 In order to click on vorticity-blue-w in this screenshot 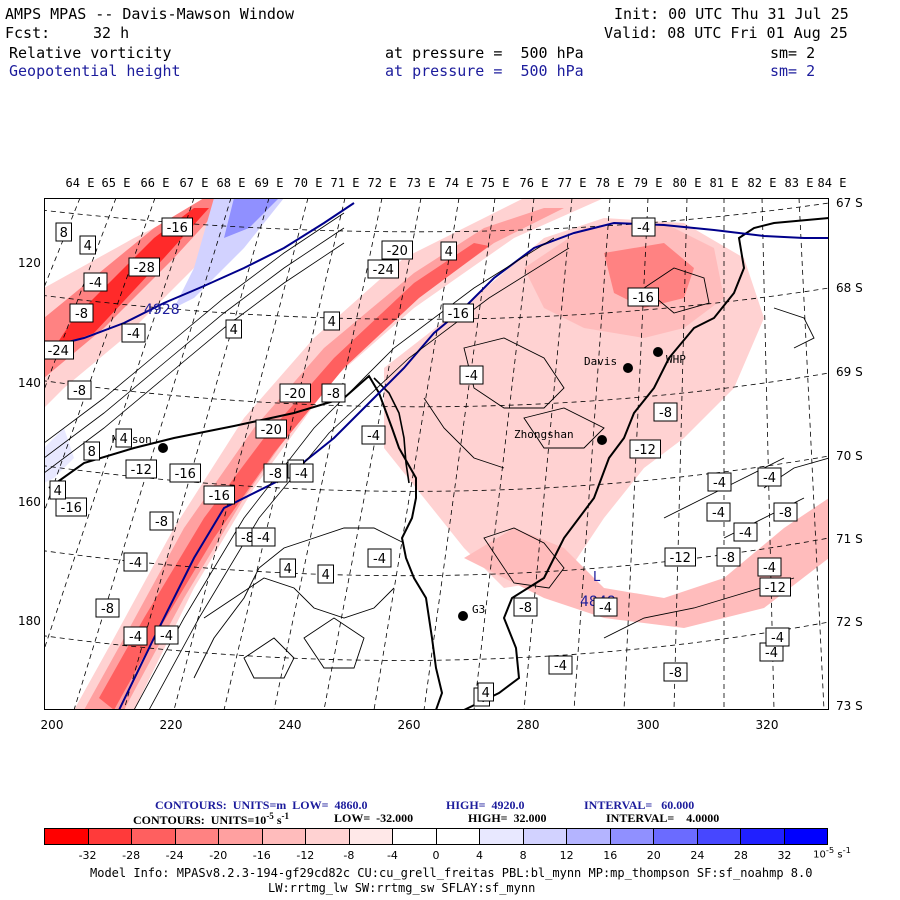, I will do `click(59, 455)`.